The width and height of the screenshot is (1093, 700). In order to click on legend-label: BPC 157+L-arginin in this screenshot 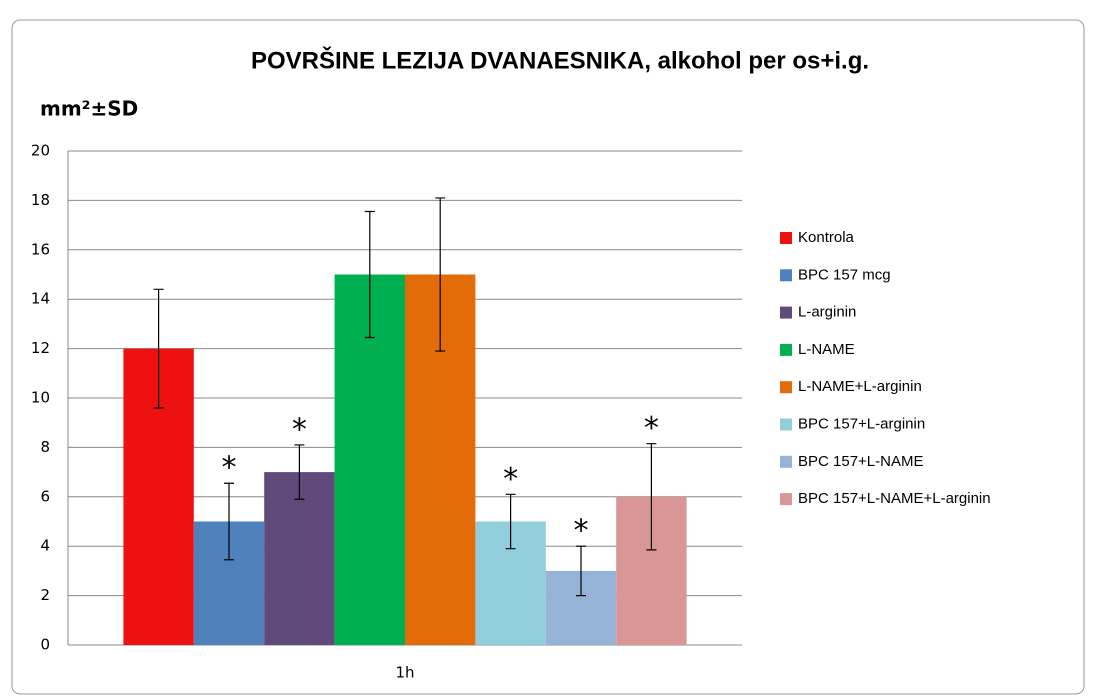, I will do `click(861, 423)`.